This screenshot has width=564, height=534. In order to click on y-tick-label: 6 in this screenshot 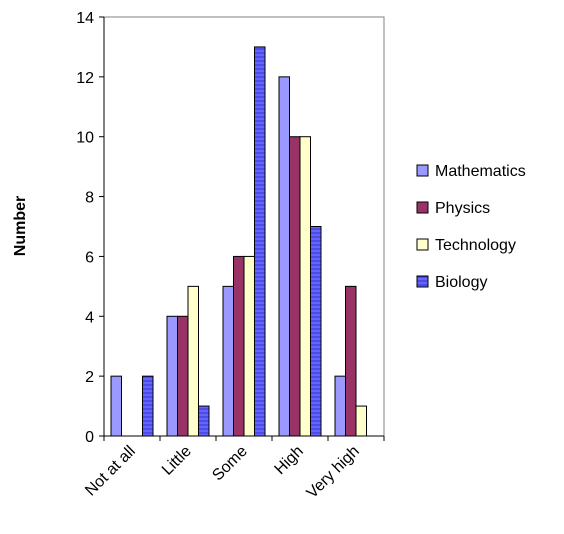, I will do `click(89, 257)`.